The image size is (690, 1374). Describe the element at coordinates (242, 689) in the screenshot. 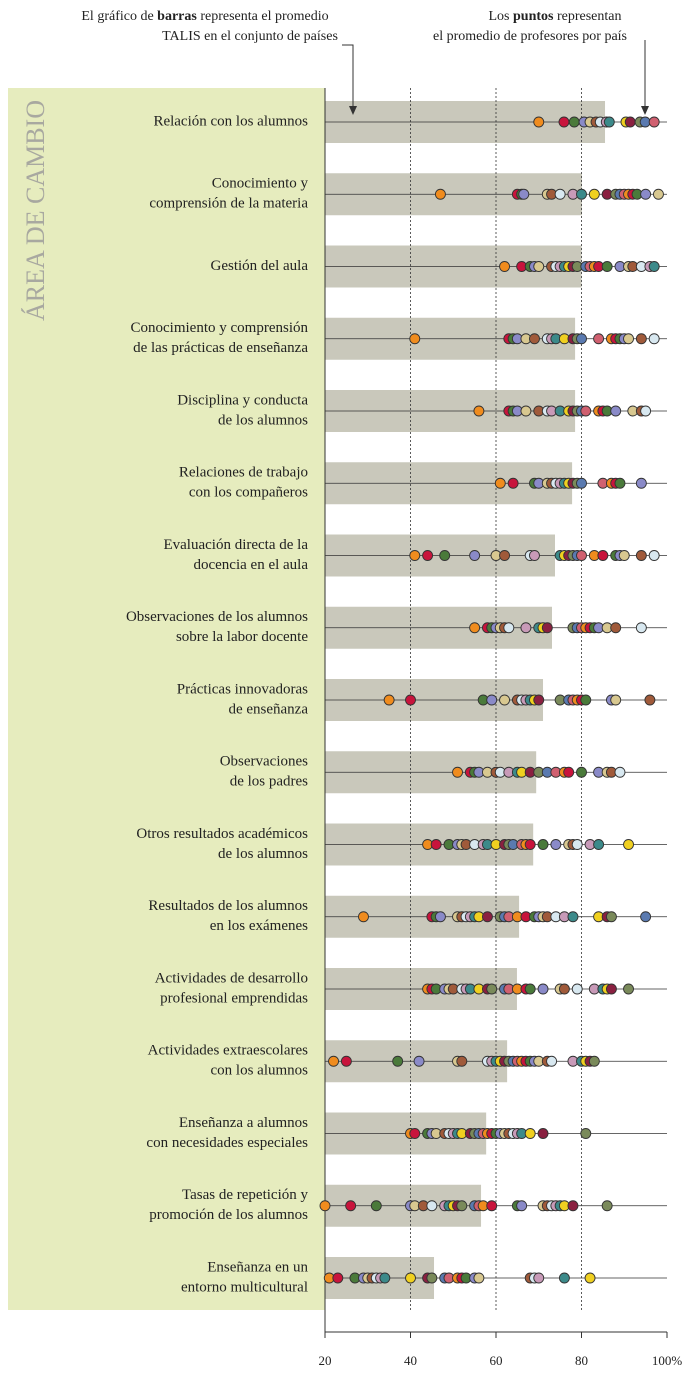

I see `category-label: Prácticas innovadoras` at that location.